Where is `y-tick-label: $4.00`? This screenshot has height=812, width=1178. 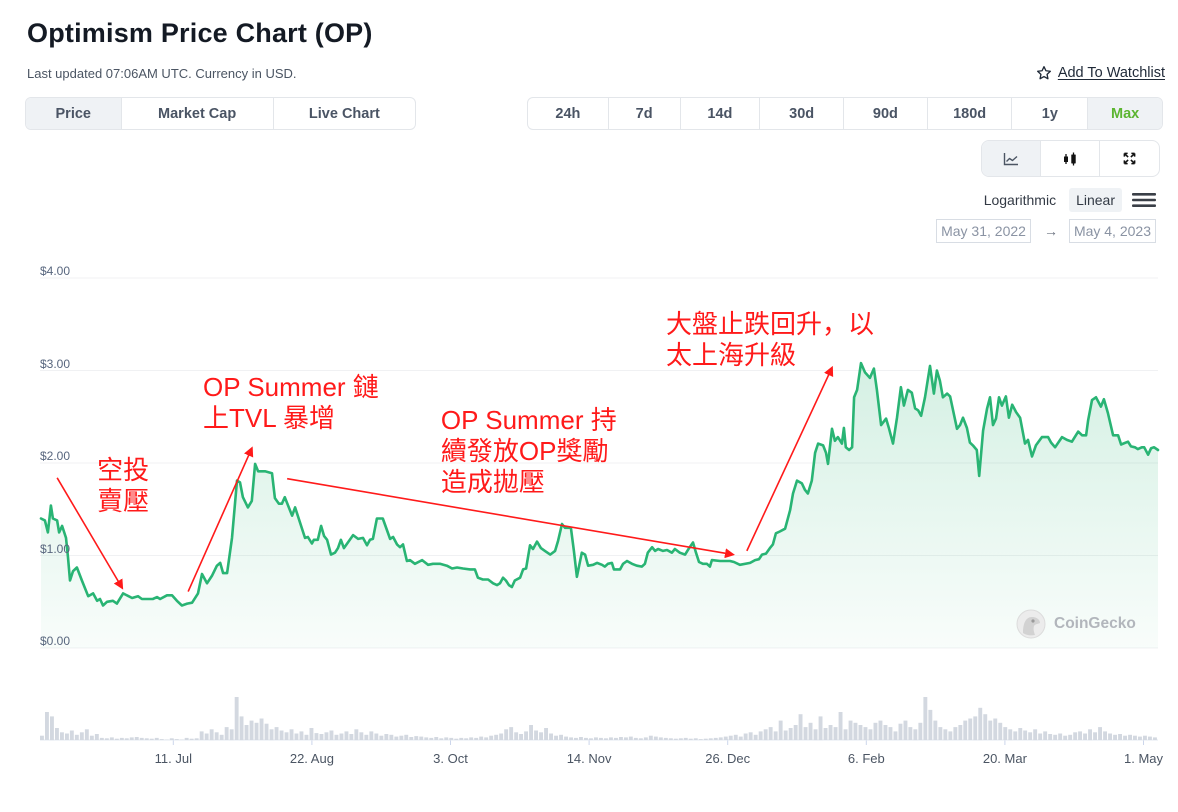
y-tick-label: $4.00 is located at coordinates (55, 271).